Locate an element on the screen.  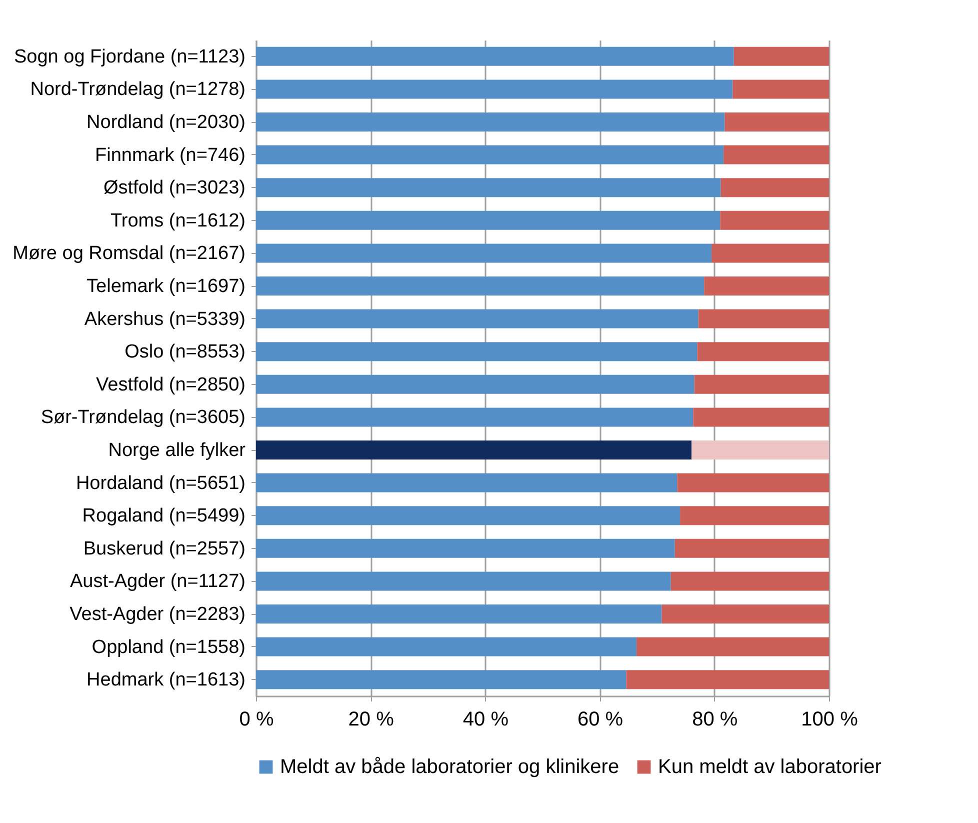
y-tick-label: Østfold (n=3023) is located at coordinates (174, 188).